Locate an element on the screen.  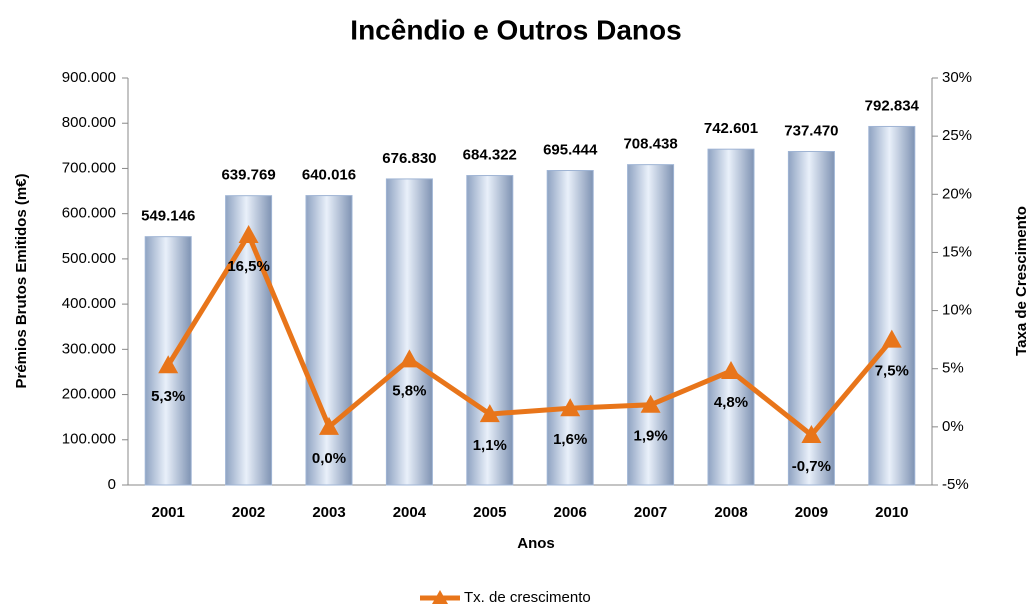
y-tick-label: 300.000 is located at coordinates (89, 348).